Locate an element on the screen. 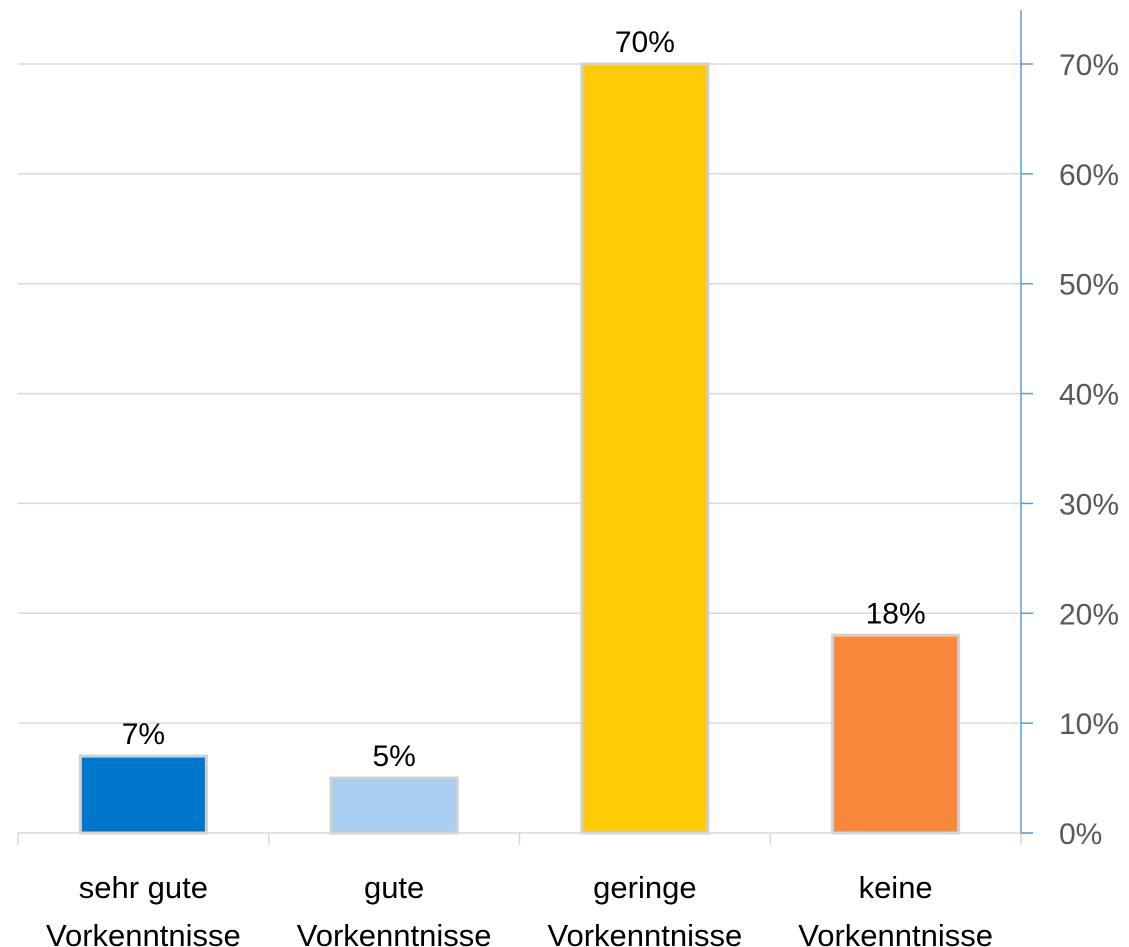 This screenshot has width=1129, height=947. category-label-0-1: Vorkenntnisse is located at coordinates (143, 932).